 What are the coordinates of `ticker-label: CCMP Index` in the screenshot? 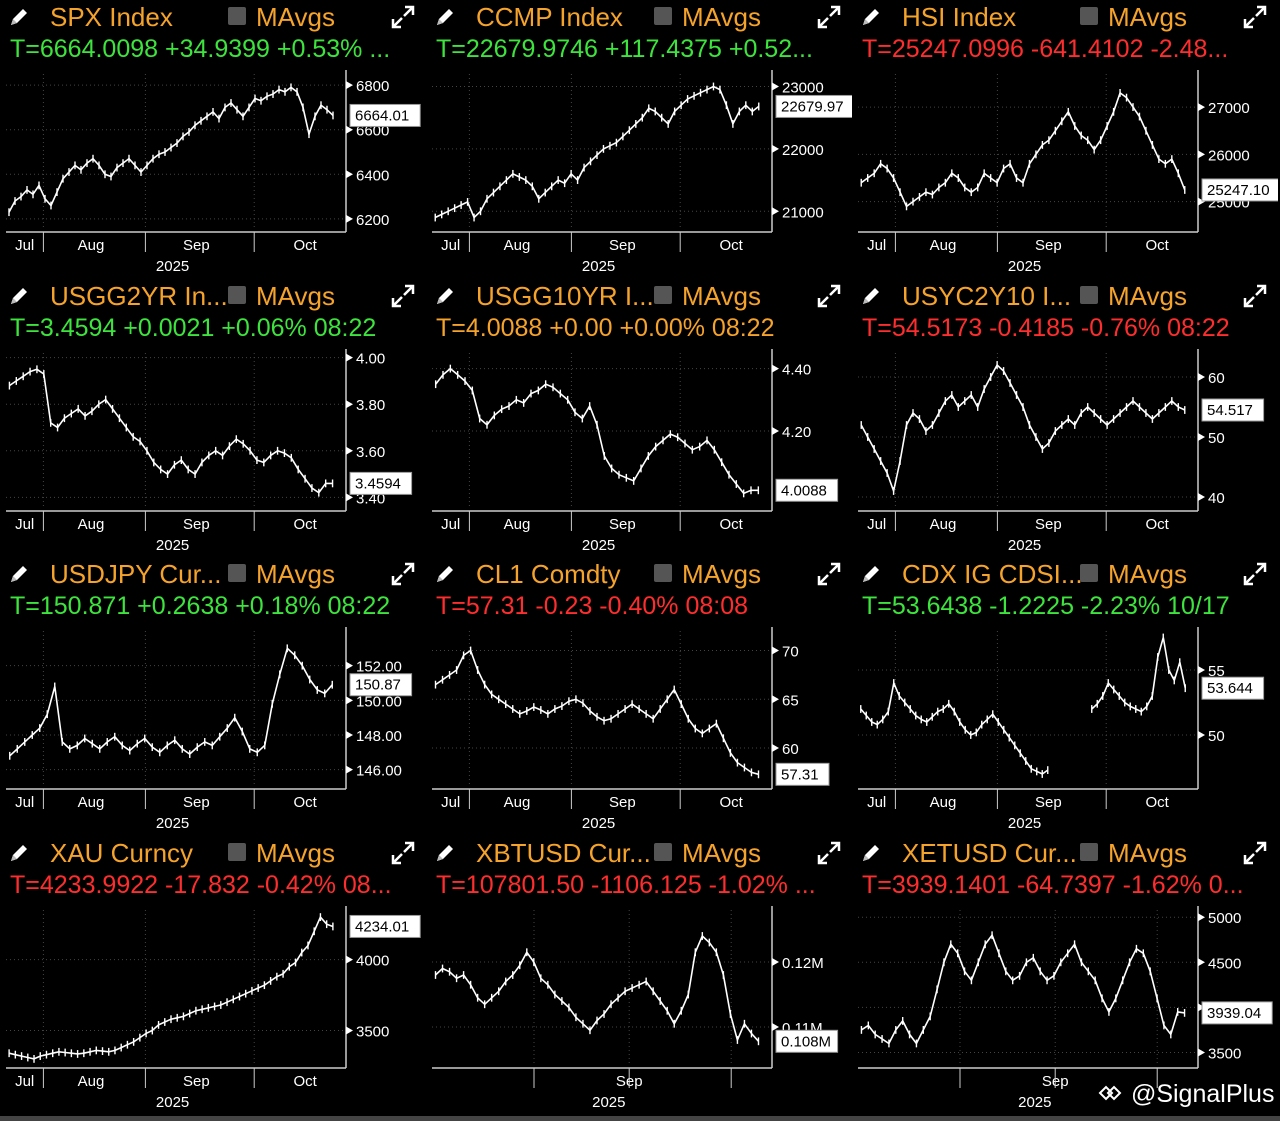 It's located at (549, 17).